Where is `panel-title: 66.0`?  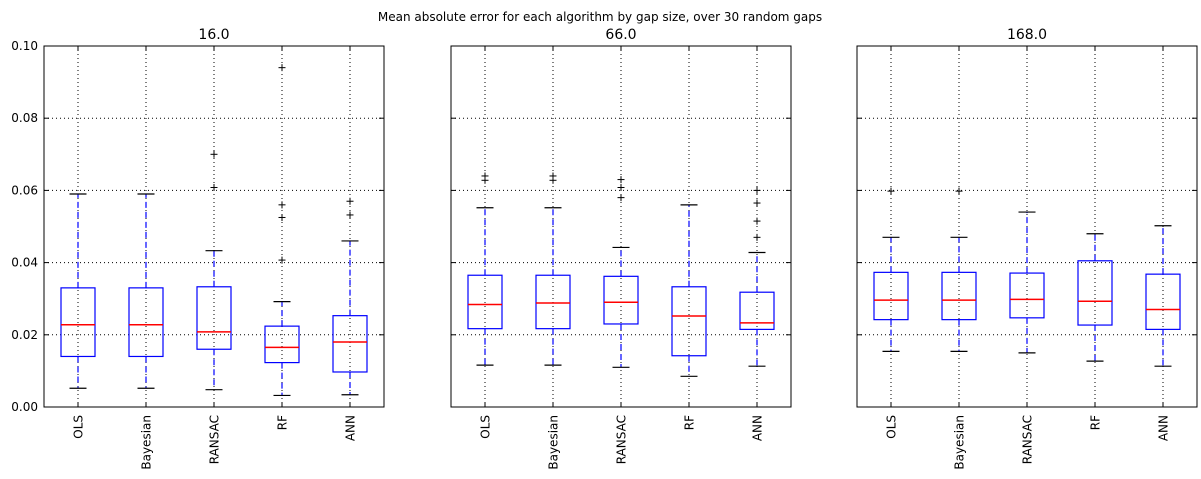 panel-title: 66.0 is located at coordinates (620, 35).